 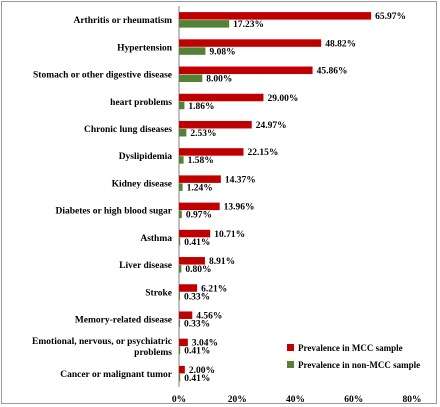 What do you see at coordinates (114, 212) in the screenshot?
I see `category-label: Diabetes or high blood sugar` at bounding box center [114, 212].